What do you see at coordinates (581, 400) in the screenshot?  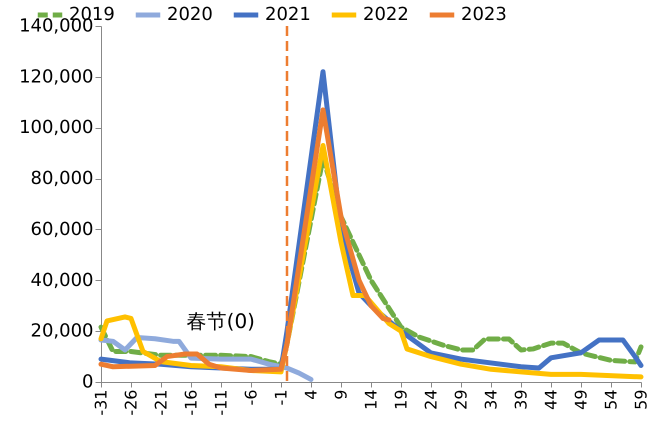 I see `x-tick-label: 49` at bounding box center [581, 400].